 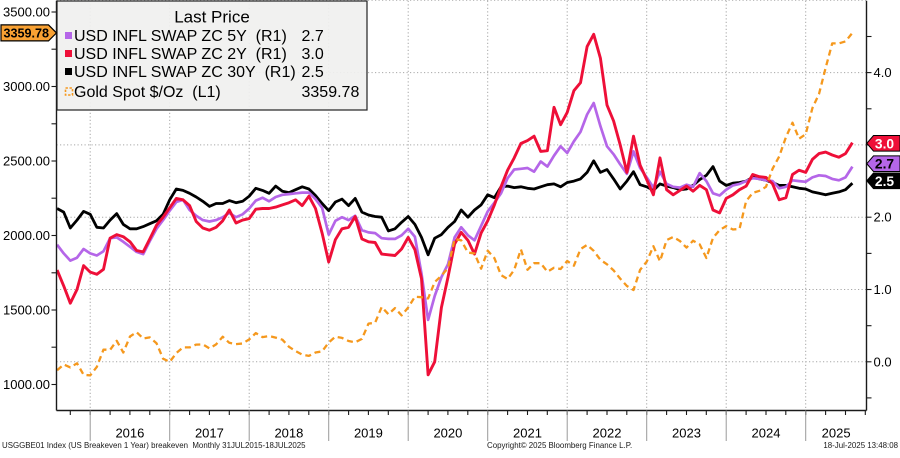 I want to click on svg-text: 18-Jul-2025 13:48:08, so click(x=860, y=445).